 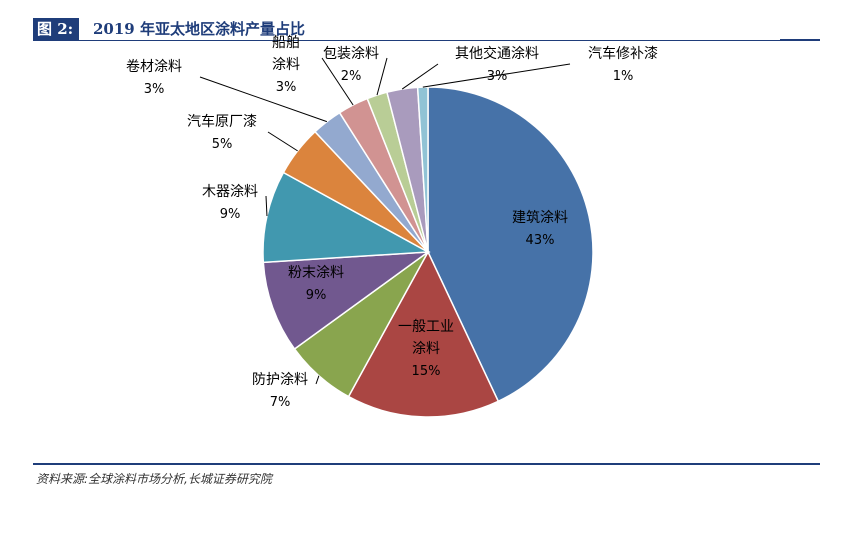 What do you see at coordinates (351, 76) in the screenshot?
I see `slice-value-label-8: 2%` at bounding box center [351, 76].